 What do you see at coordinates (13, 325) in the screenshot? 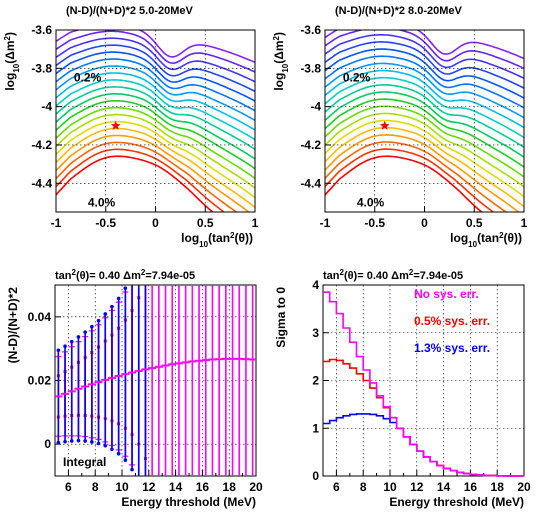
I see `y-axis-label: (N-D)/(N+D)*2` at bounding box center [13, 325].